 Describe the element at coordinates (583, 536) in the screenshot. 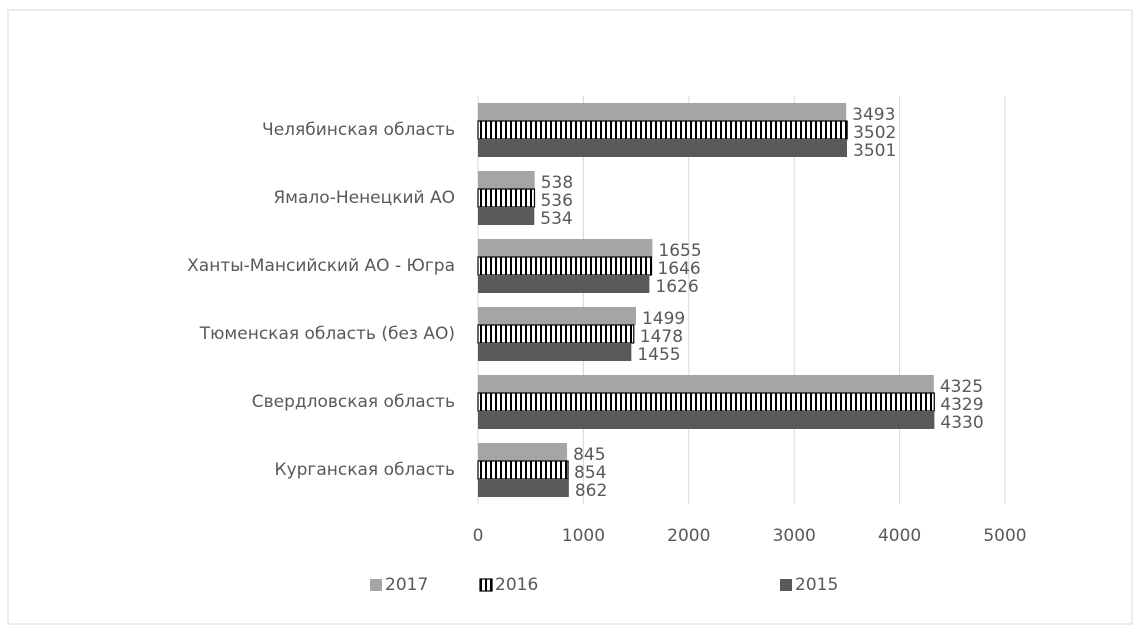

I see `x-tick-label: 1000` at that location.